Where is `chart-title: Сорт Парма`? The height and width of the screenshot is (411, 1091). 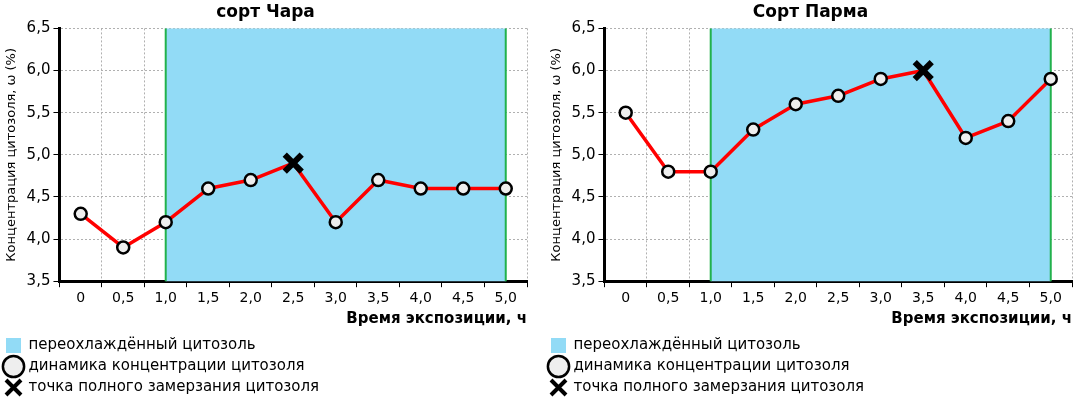
chart-title: Сорт Парма is located at coordinates (810, 10).